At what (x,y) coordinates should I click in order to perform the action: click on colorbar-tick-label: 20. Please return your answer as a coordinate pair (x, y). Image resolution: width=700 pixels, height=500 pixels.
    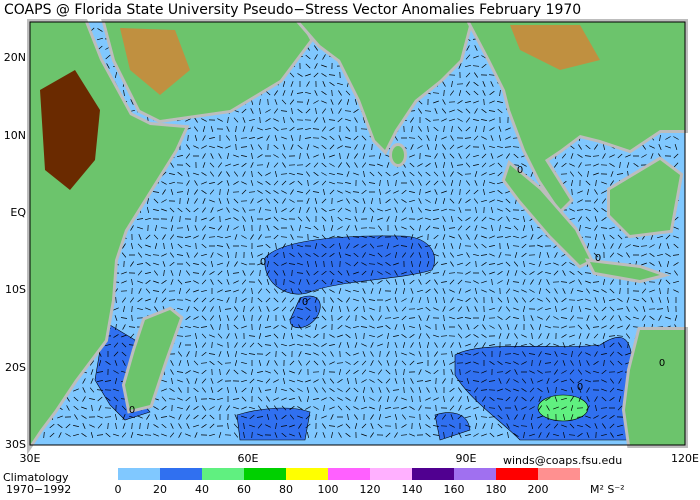
    Looking at the image, I should click on (160, 489).